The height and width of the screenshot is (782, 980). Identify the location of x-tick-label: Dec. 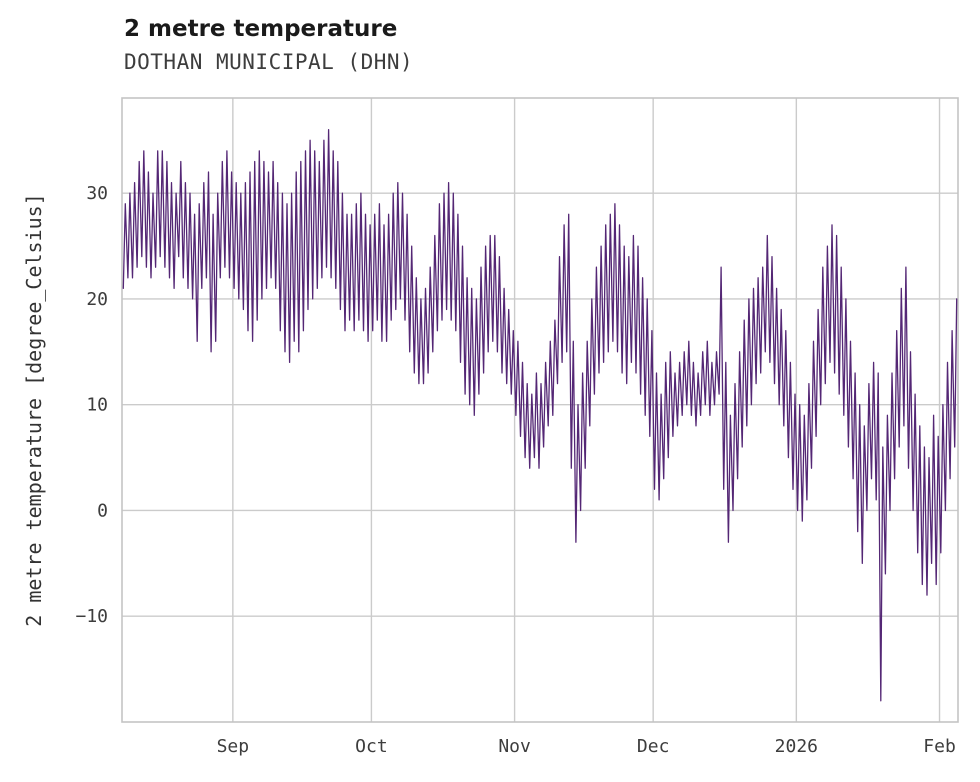
(653, 746).